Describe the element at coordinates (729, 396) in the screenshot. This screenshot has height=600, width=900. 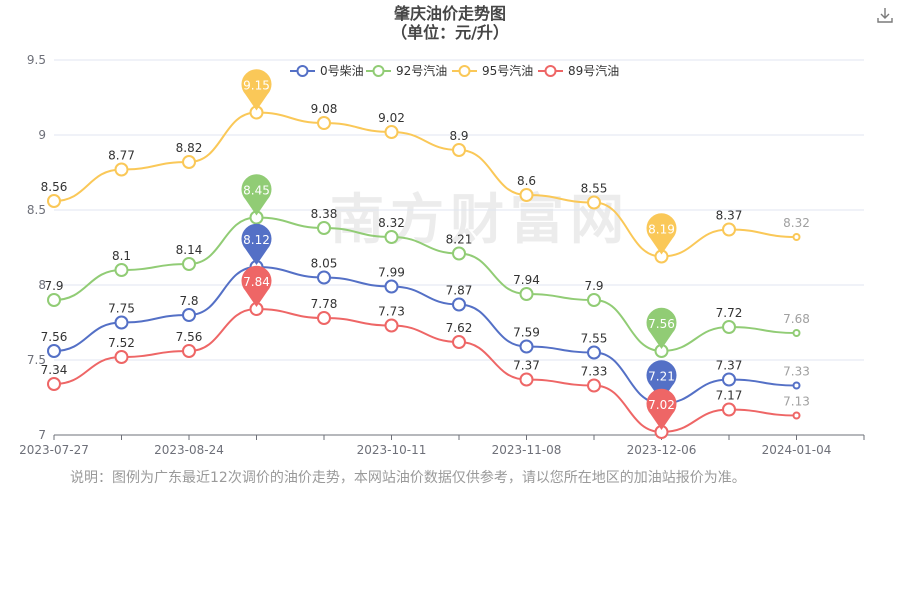
I see `data-label: 7.17` at that location.